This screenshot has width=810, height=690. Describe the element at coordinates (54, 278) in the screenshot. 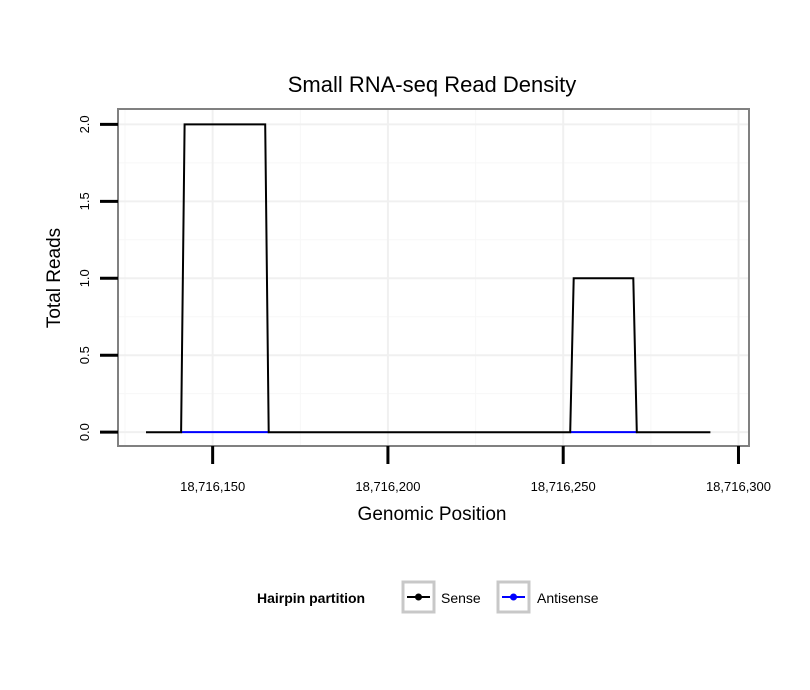

I see `y-axis-label: Total Reads` at that location.